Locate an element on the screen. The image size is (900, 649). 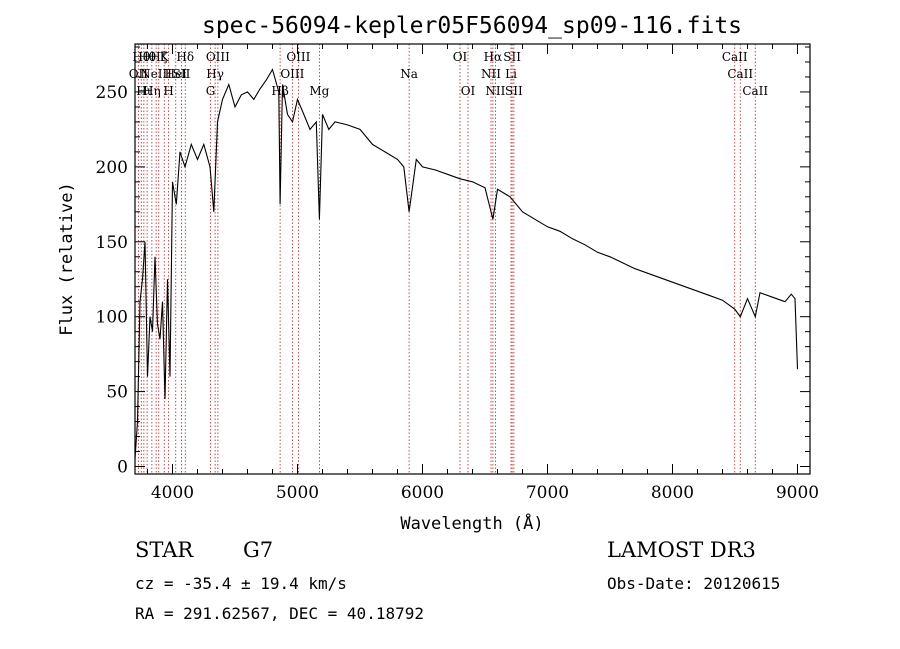
x-tick-label: 7000 is located at coordinates (547, 493).